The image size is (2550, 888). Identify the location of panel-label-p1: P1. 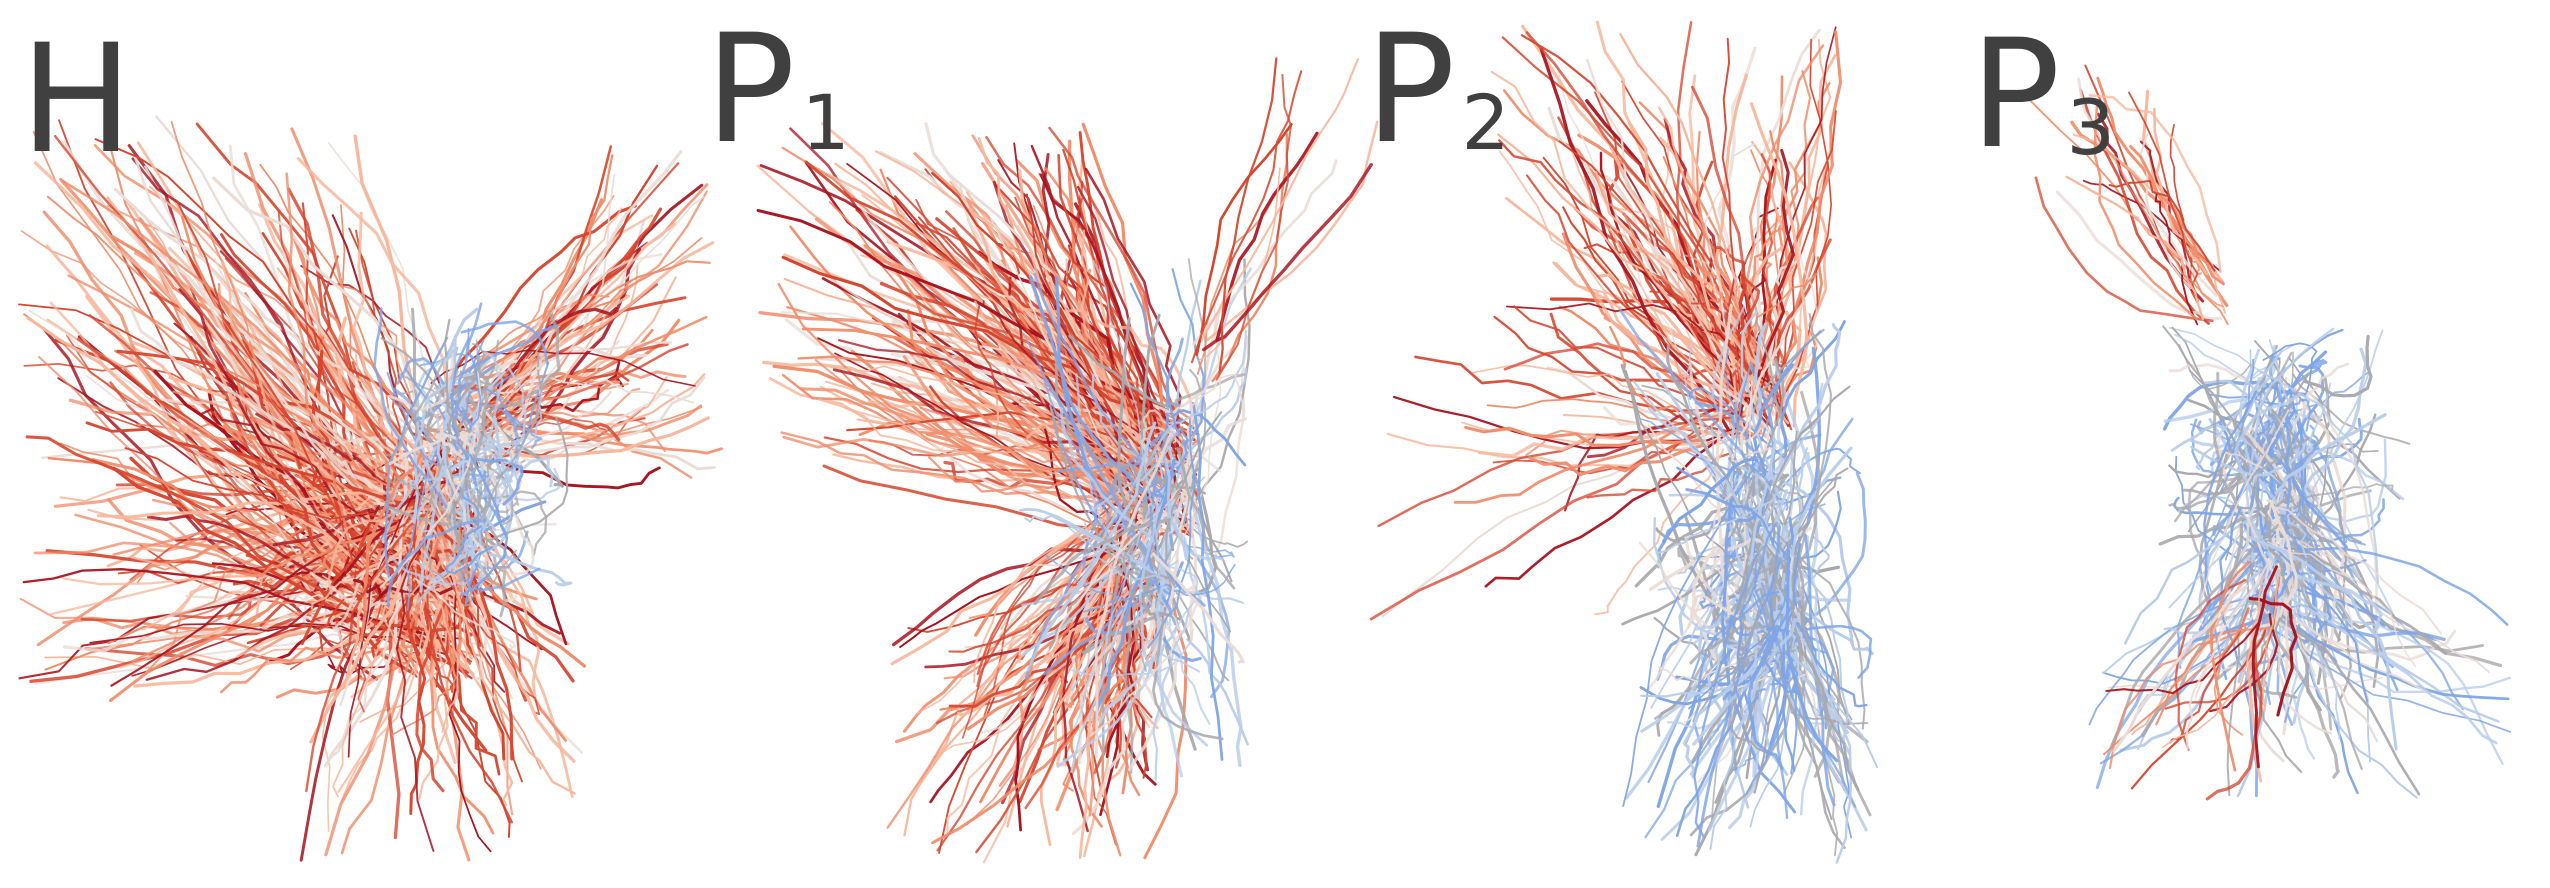
(777, 90).